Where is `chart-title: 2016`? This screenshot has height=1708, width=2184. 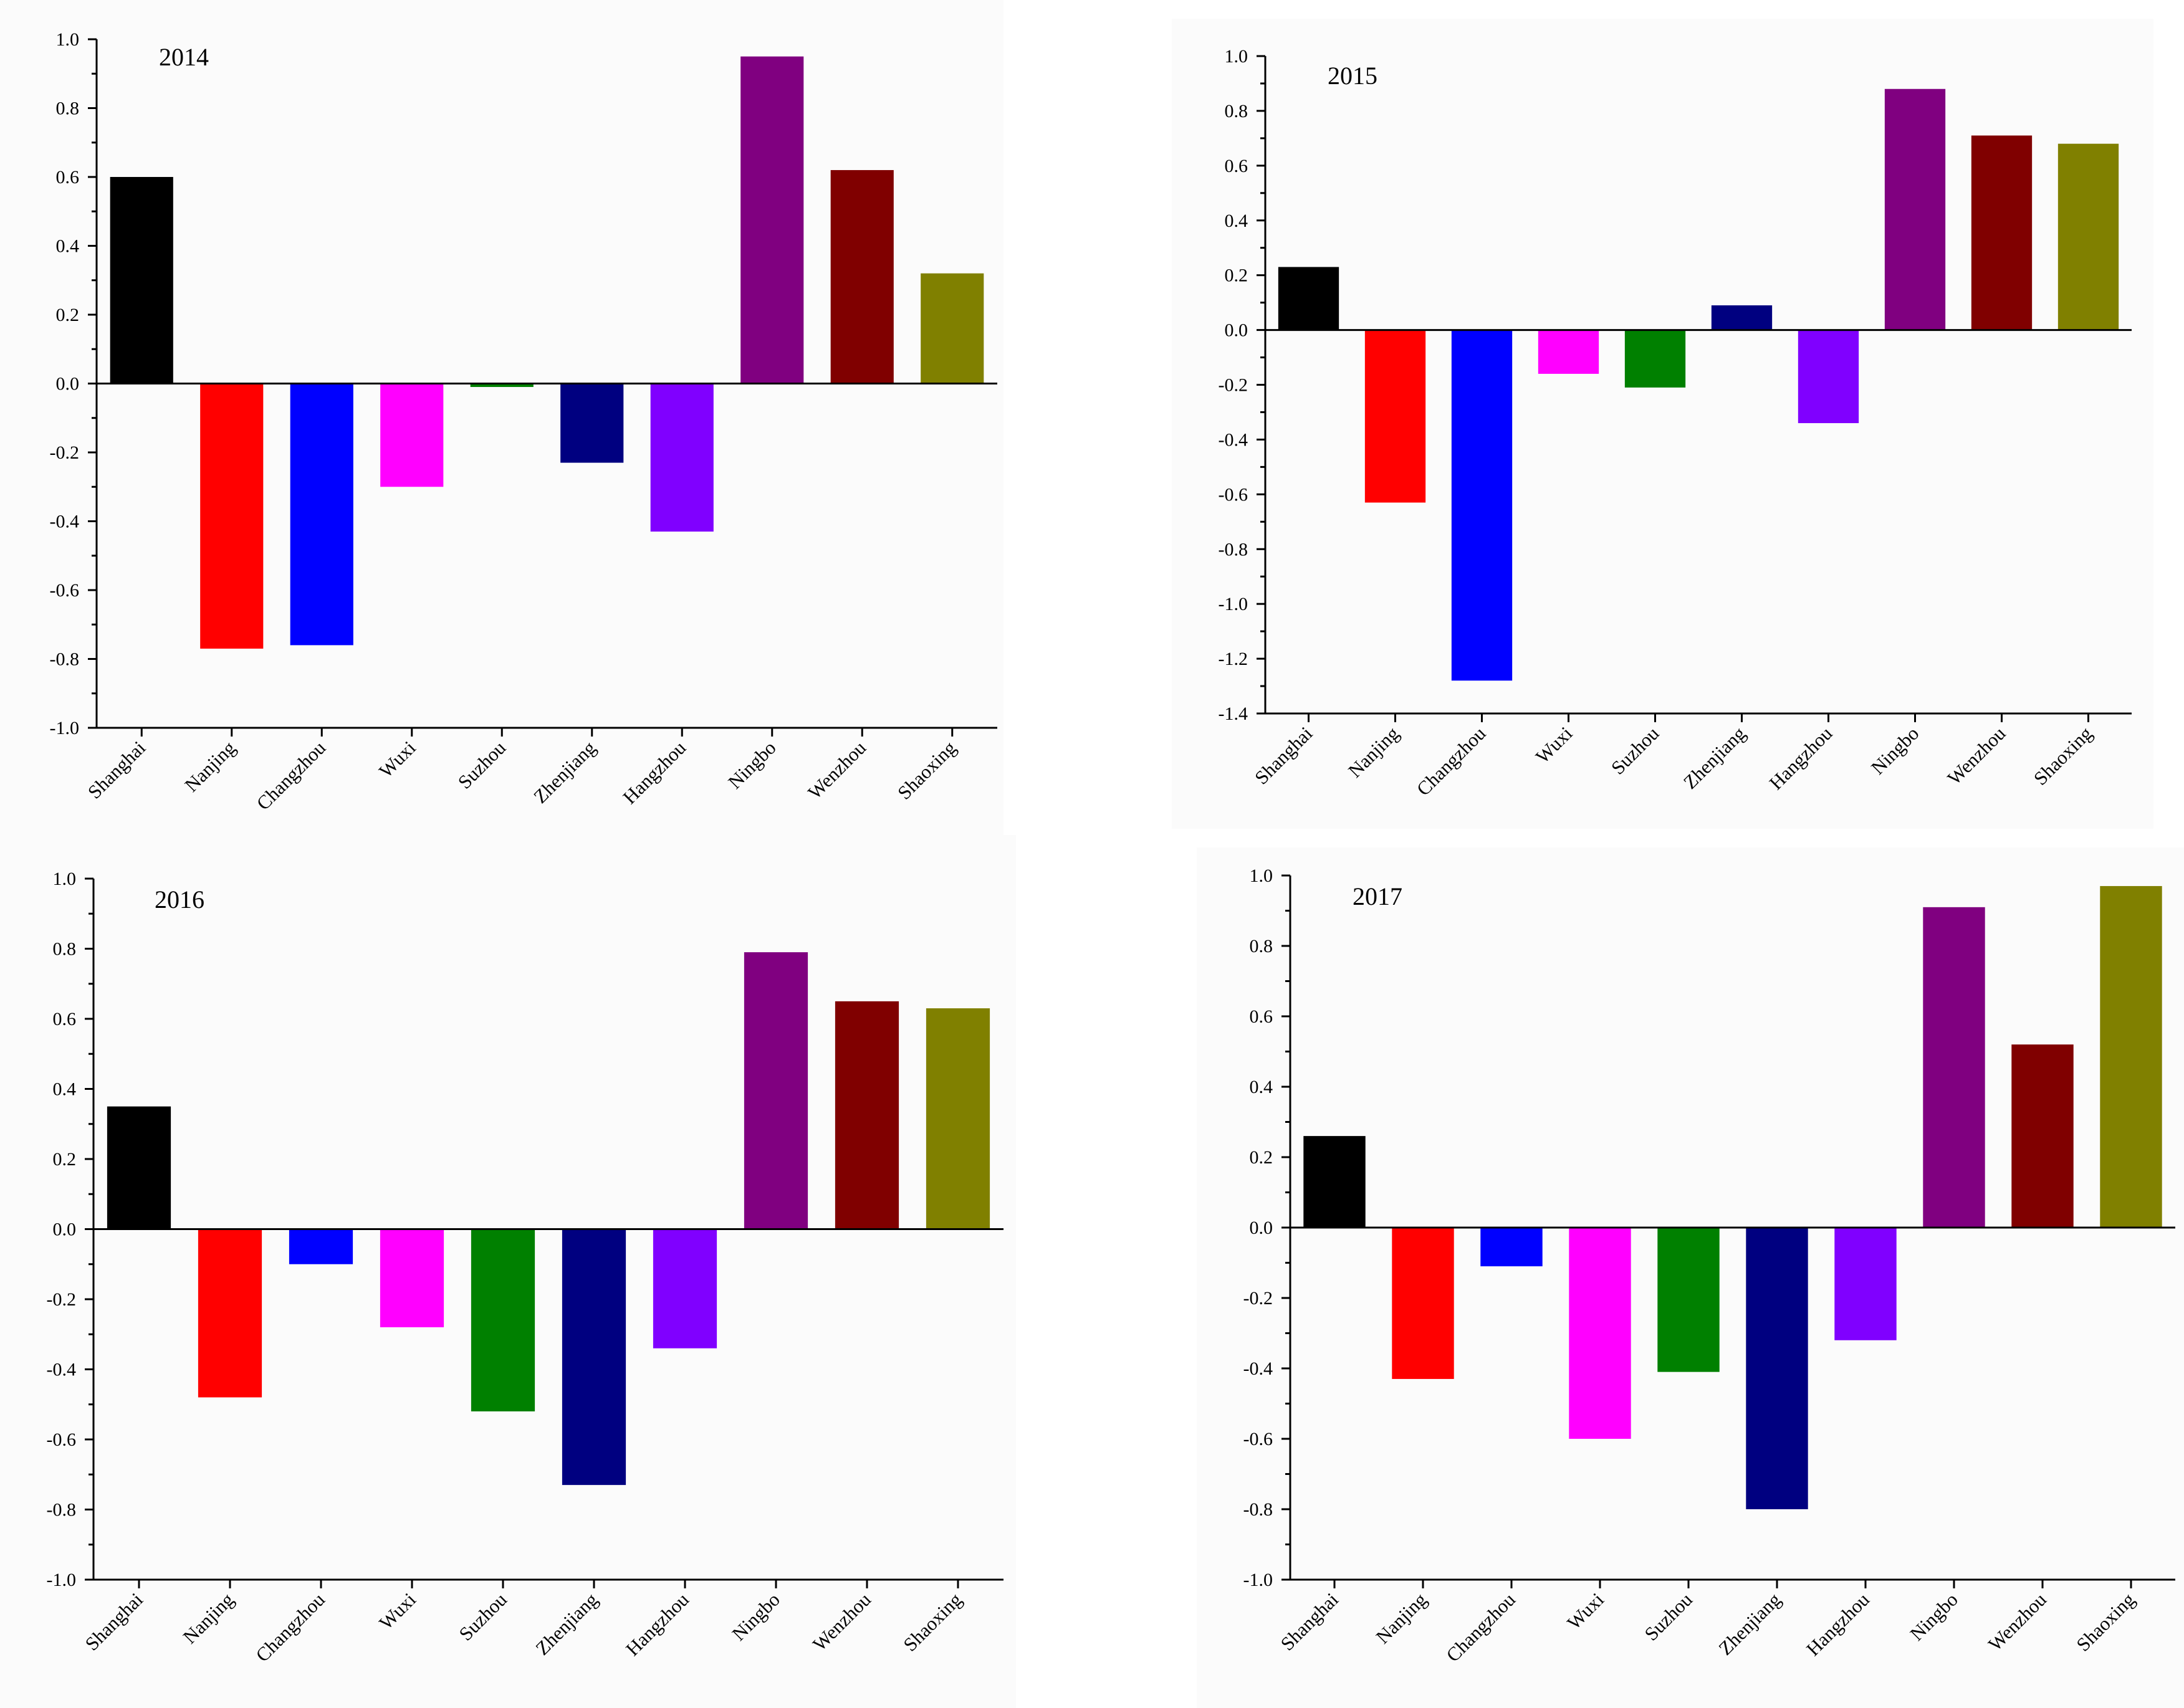
chart-title: 2016 is located at coordinates (179, 900).